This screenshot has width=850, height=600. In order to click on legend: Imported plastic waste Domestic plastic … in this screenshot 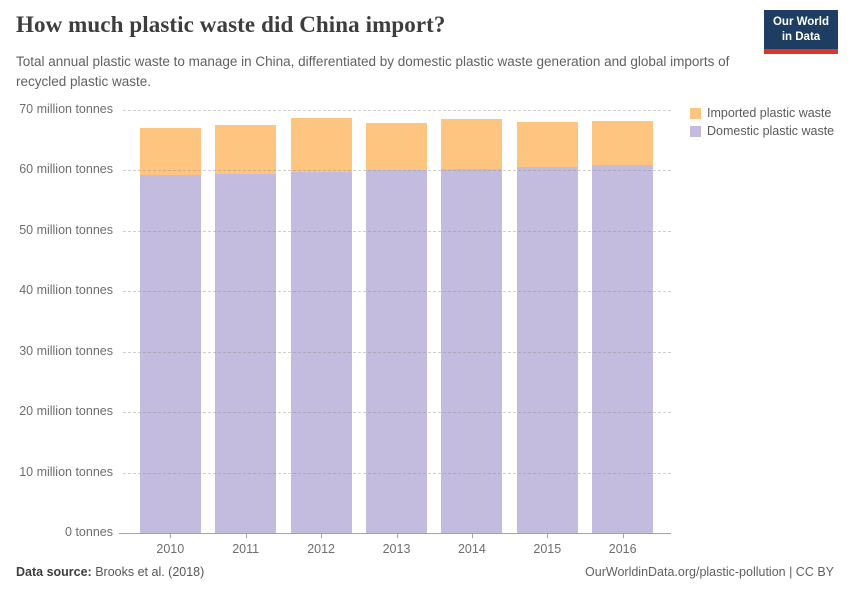, I will do `click(762, 124)`.